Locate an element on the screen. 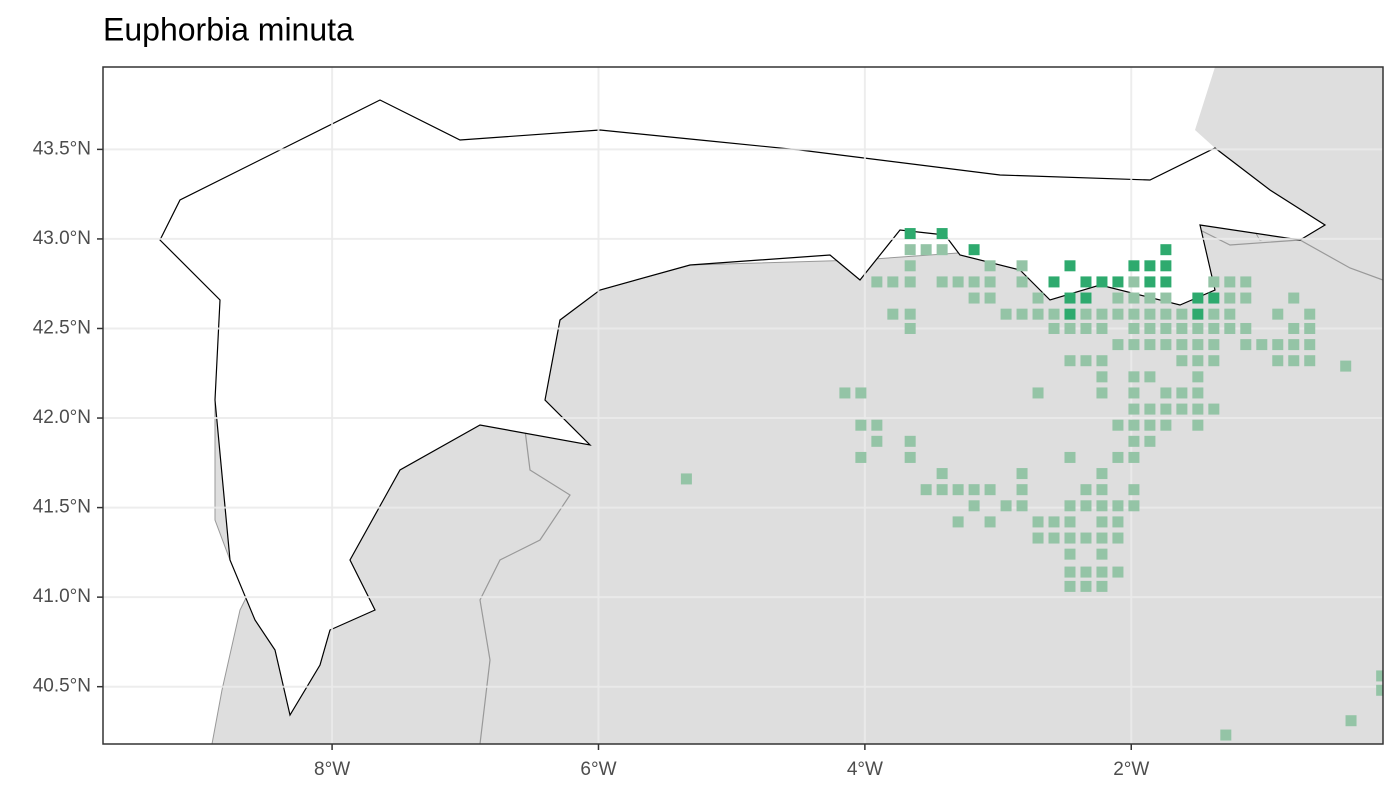  y-tick-label: 40.5°N is located at coordinates (62, 686).